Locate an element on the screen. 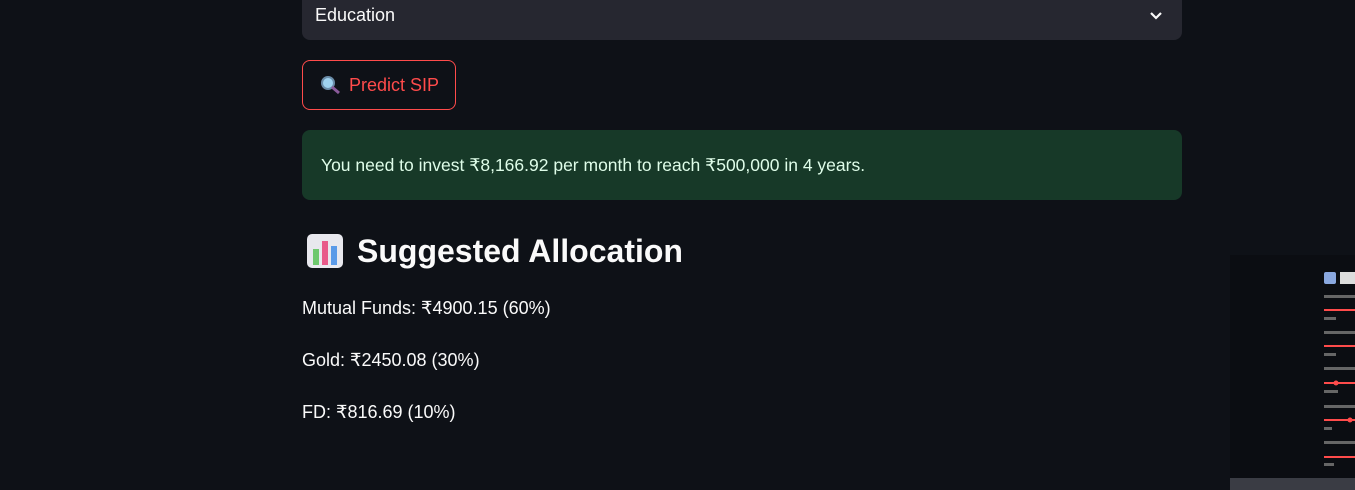 The image size is (1355, 490). button-label: Predict SIP is located at coordinates (394, 85).